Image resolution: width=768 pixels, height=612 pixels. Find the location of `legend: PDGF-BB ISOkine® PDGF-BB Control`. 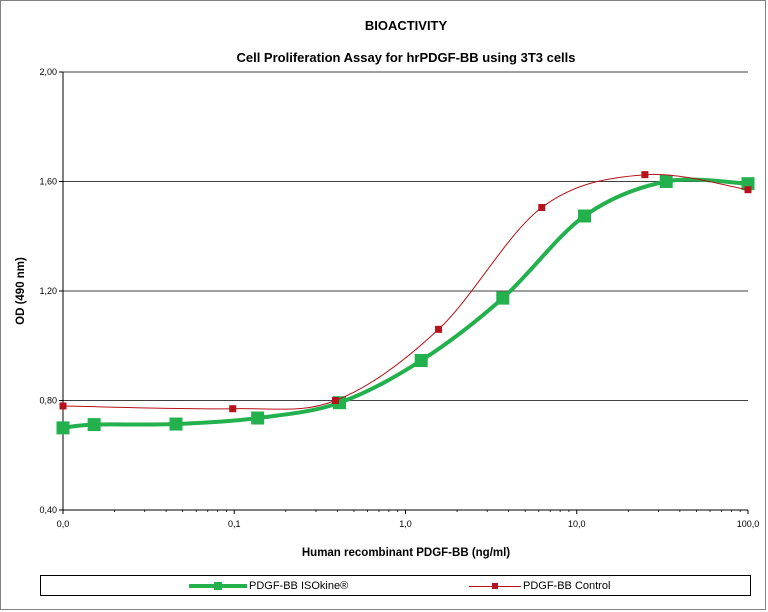

legend: PDGF-BB ISOkine® PDGF-BB Control is located at coordinates (395, 585).